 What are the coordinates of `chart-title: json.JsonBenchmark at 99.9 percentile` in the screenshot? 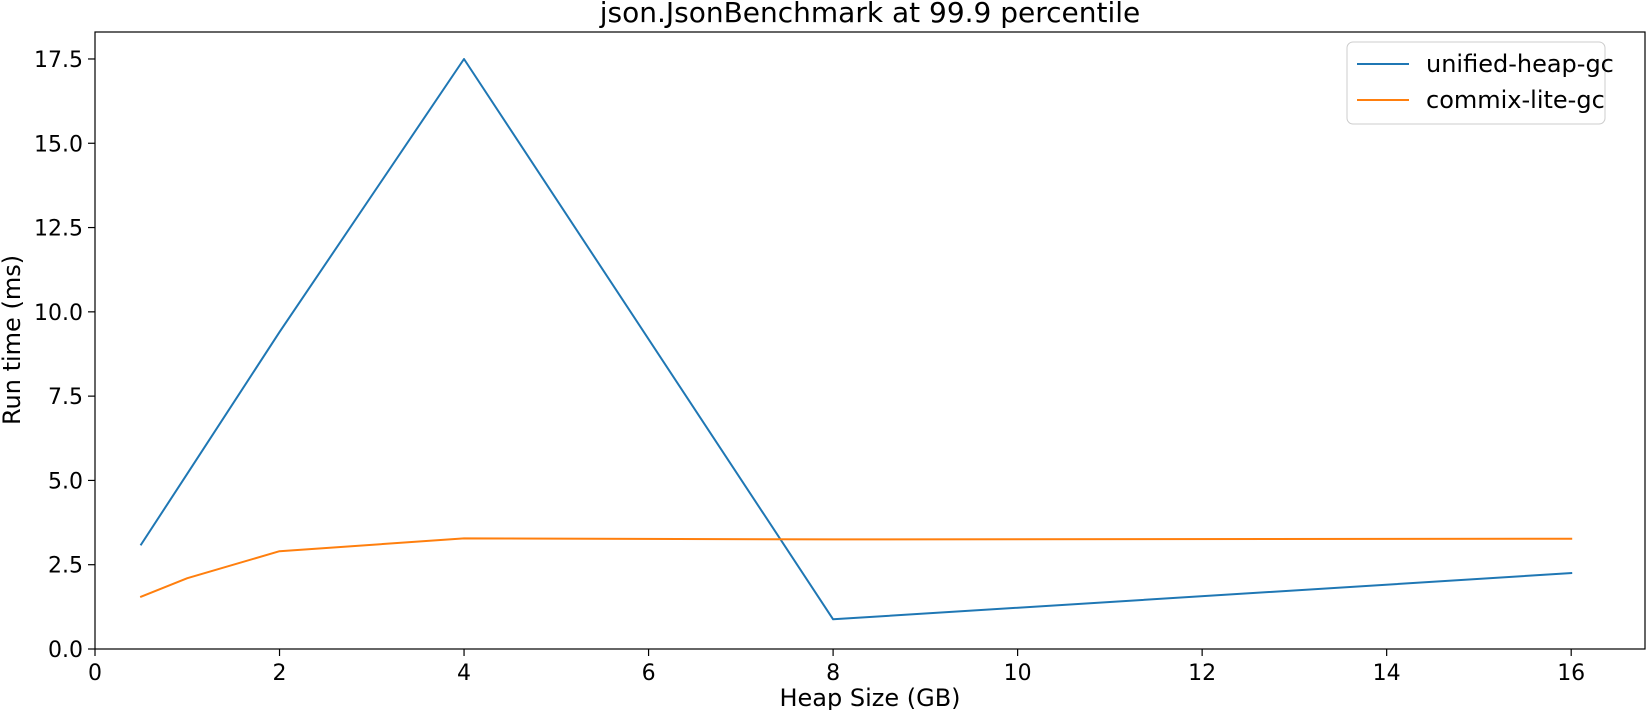 It's located at (870, 14).